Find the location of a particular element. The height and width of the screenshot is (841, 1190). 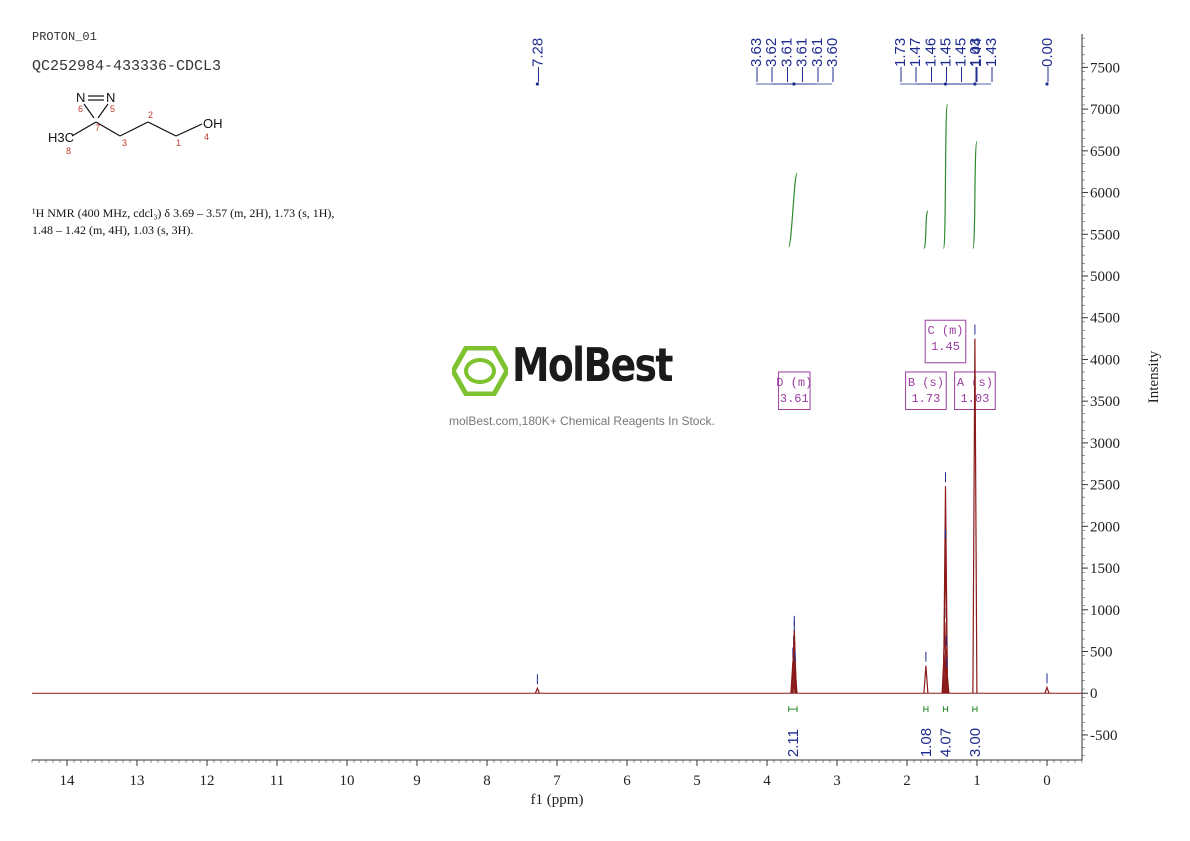

y-tick-label: 6500 is located at coordinates (1105, 152).